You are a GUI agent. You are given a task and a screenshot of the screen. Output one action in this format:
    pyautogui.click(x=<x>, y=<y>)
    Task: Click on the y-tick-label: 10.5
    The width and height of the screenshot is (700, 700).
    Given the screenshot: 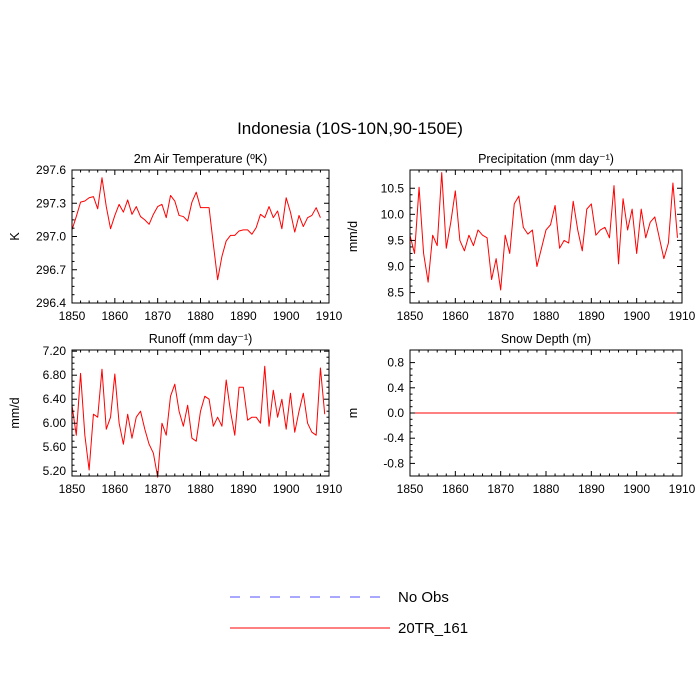 What is the action you would take?
    pyautogui.click(x=393, y=188)
    